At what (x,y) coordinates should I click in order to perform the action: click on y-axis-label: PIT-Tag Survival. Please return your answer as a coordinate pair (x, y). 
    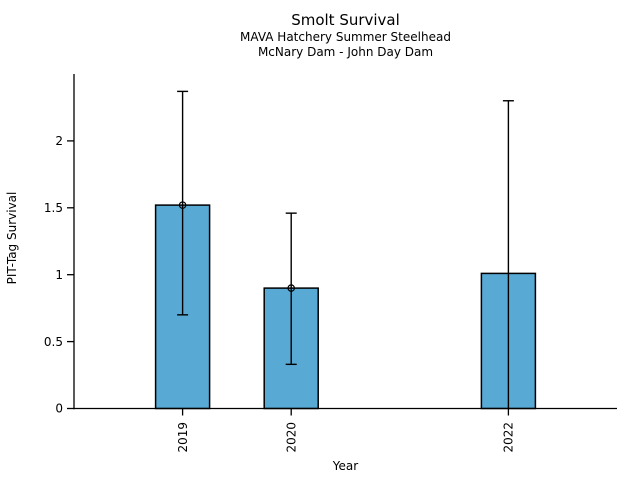
    Looking at the image, I should click on (12, 238).